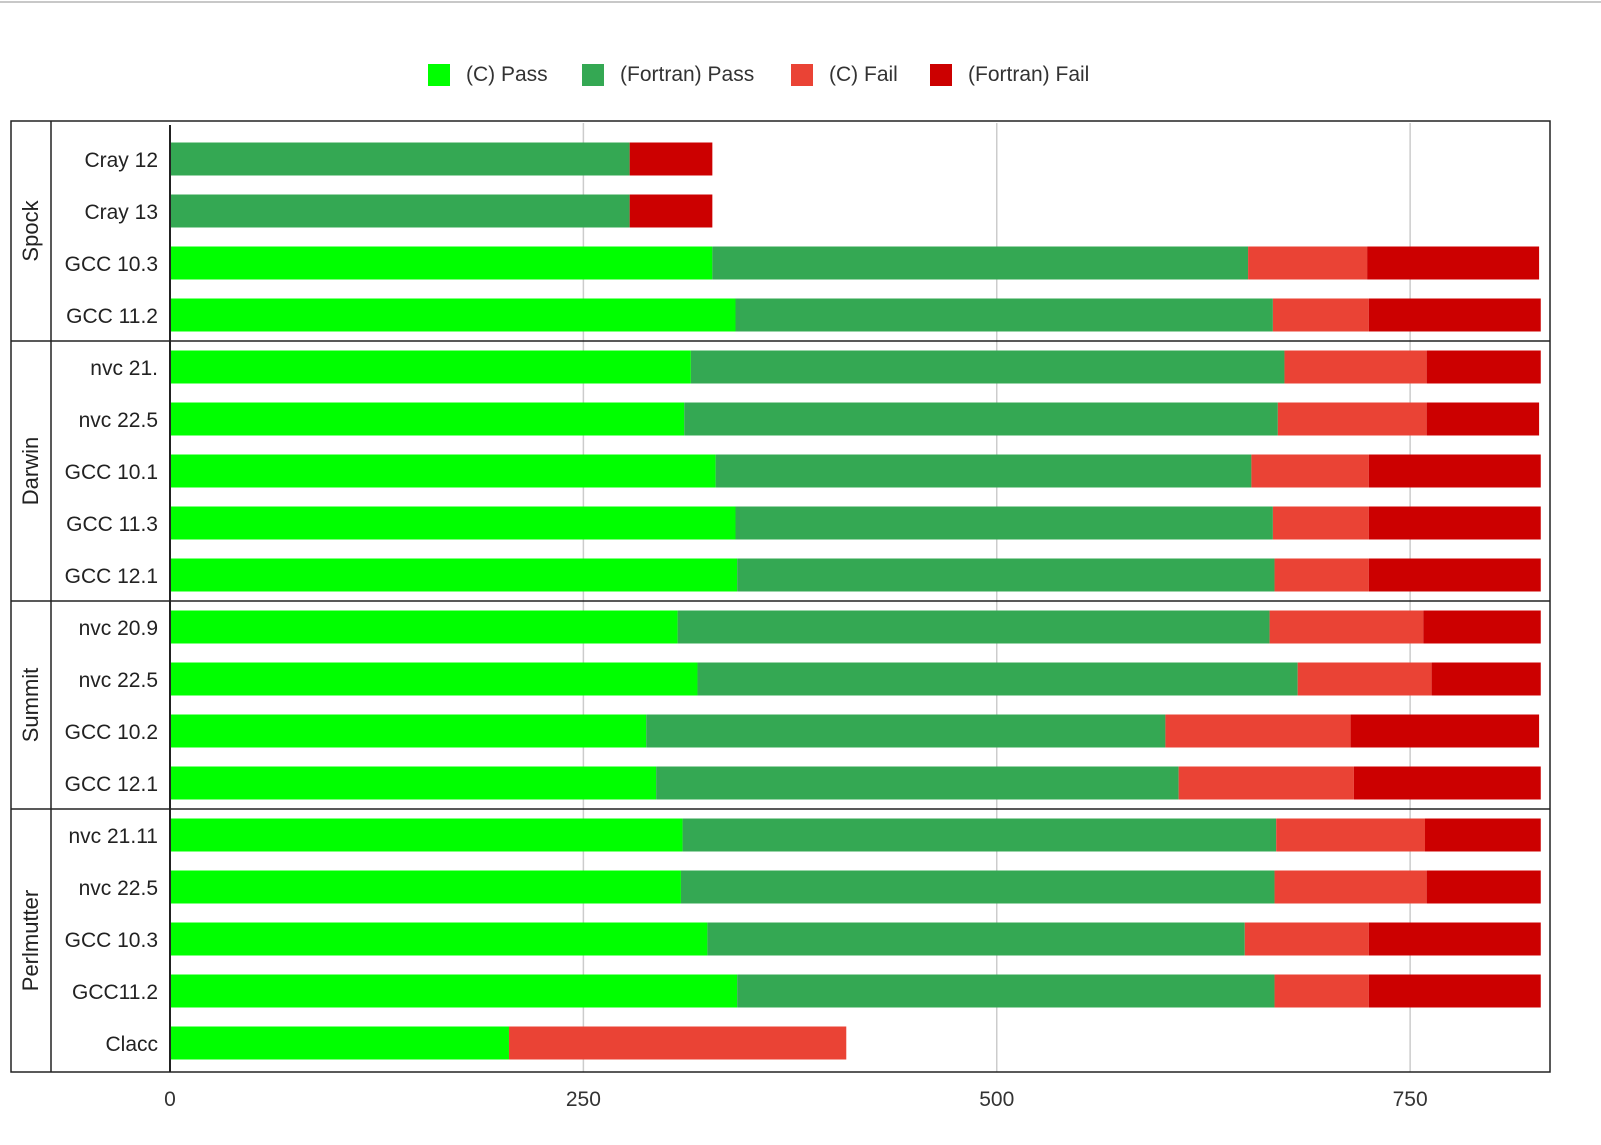 The image size is (1601, 1145). What do you see at coordinates (1410, 1099) in the screenshot?
I see `x-tick-label: 750` at bounding box center [1410, 1099].